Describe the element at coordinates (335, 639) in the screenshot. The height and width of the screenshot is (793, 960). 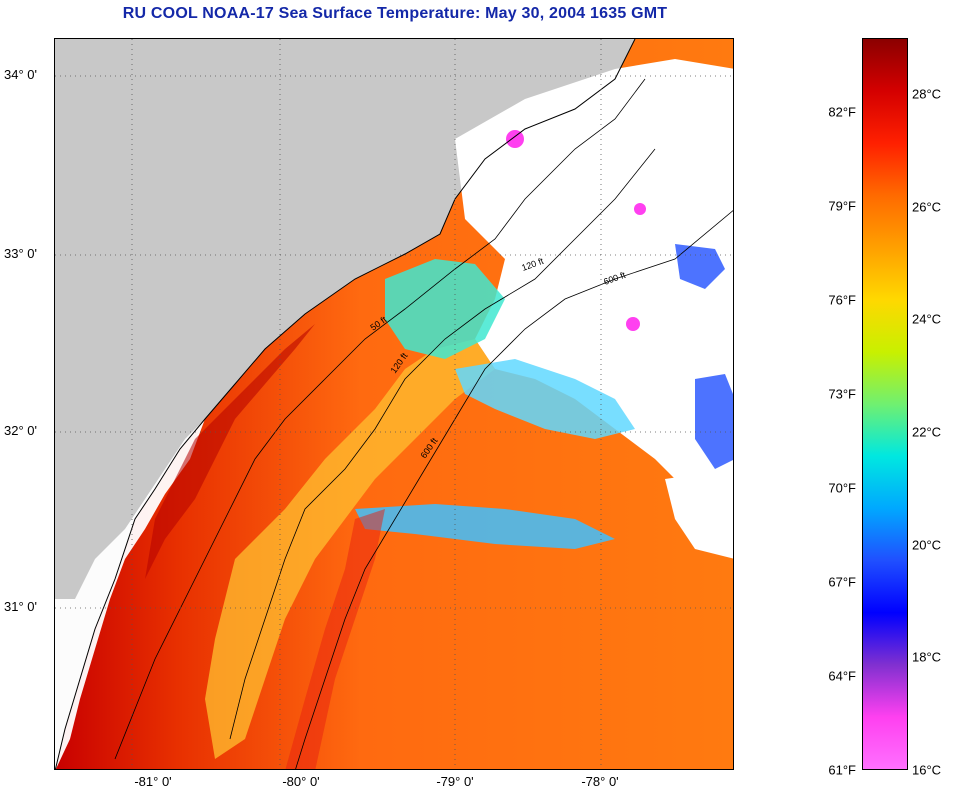
I see `gulf-stream-core` at that location.